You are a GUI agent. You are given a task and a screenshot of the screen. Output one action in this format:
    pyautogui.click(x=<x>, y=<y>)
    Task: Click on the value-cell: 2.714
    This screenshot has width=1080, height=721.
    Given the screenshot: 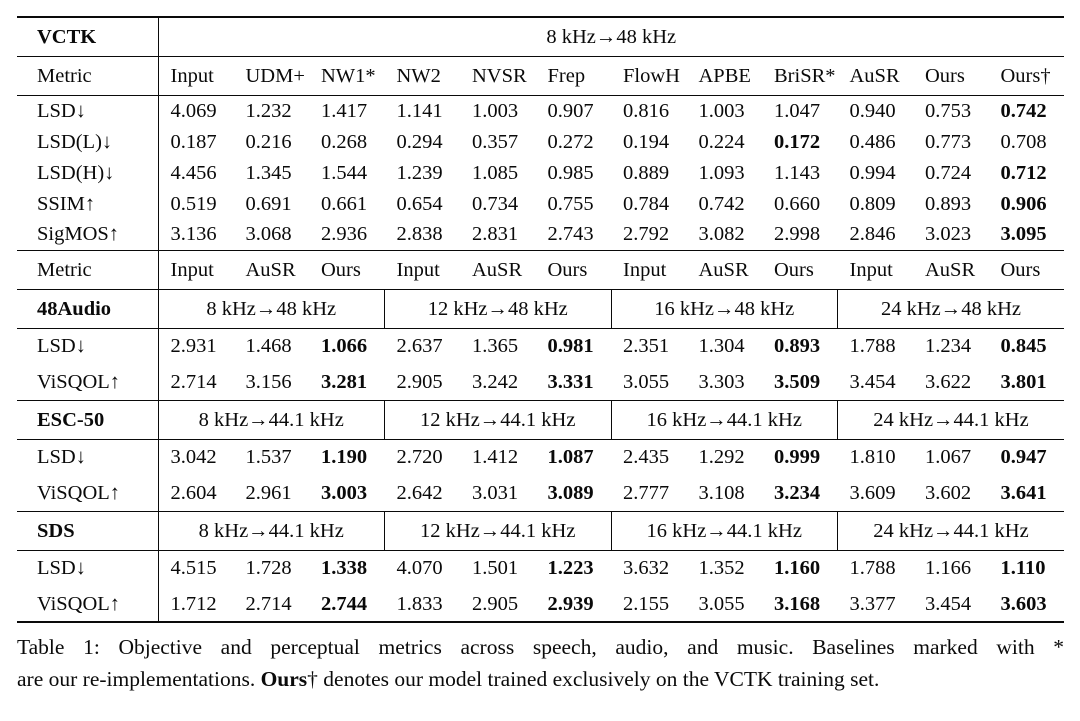 What is the action you would take?
    pyautogui.click(x=268, y=603)
    